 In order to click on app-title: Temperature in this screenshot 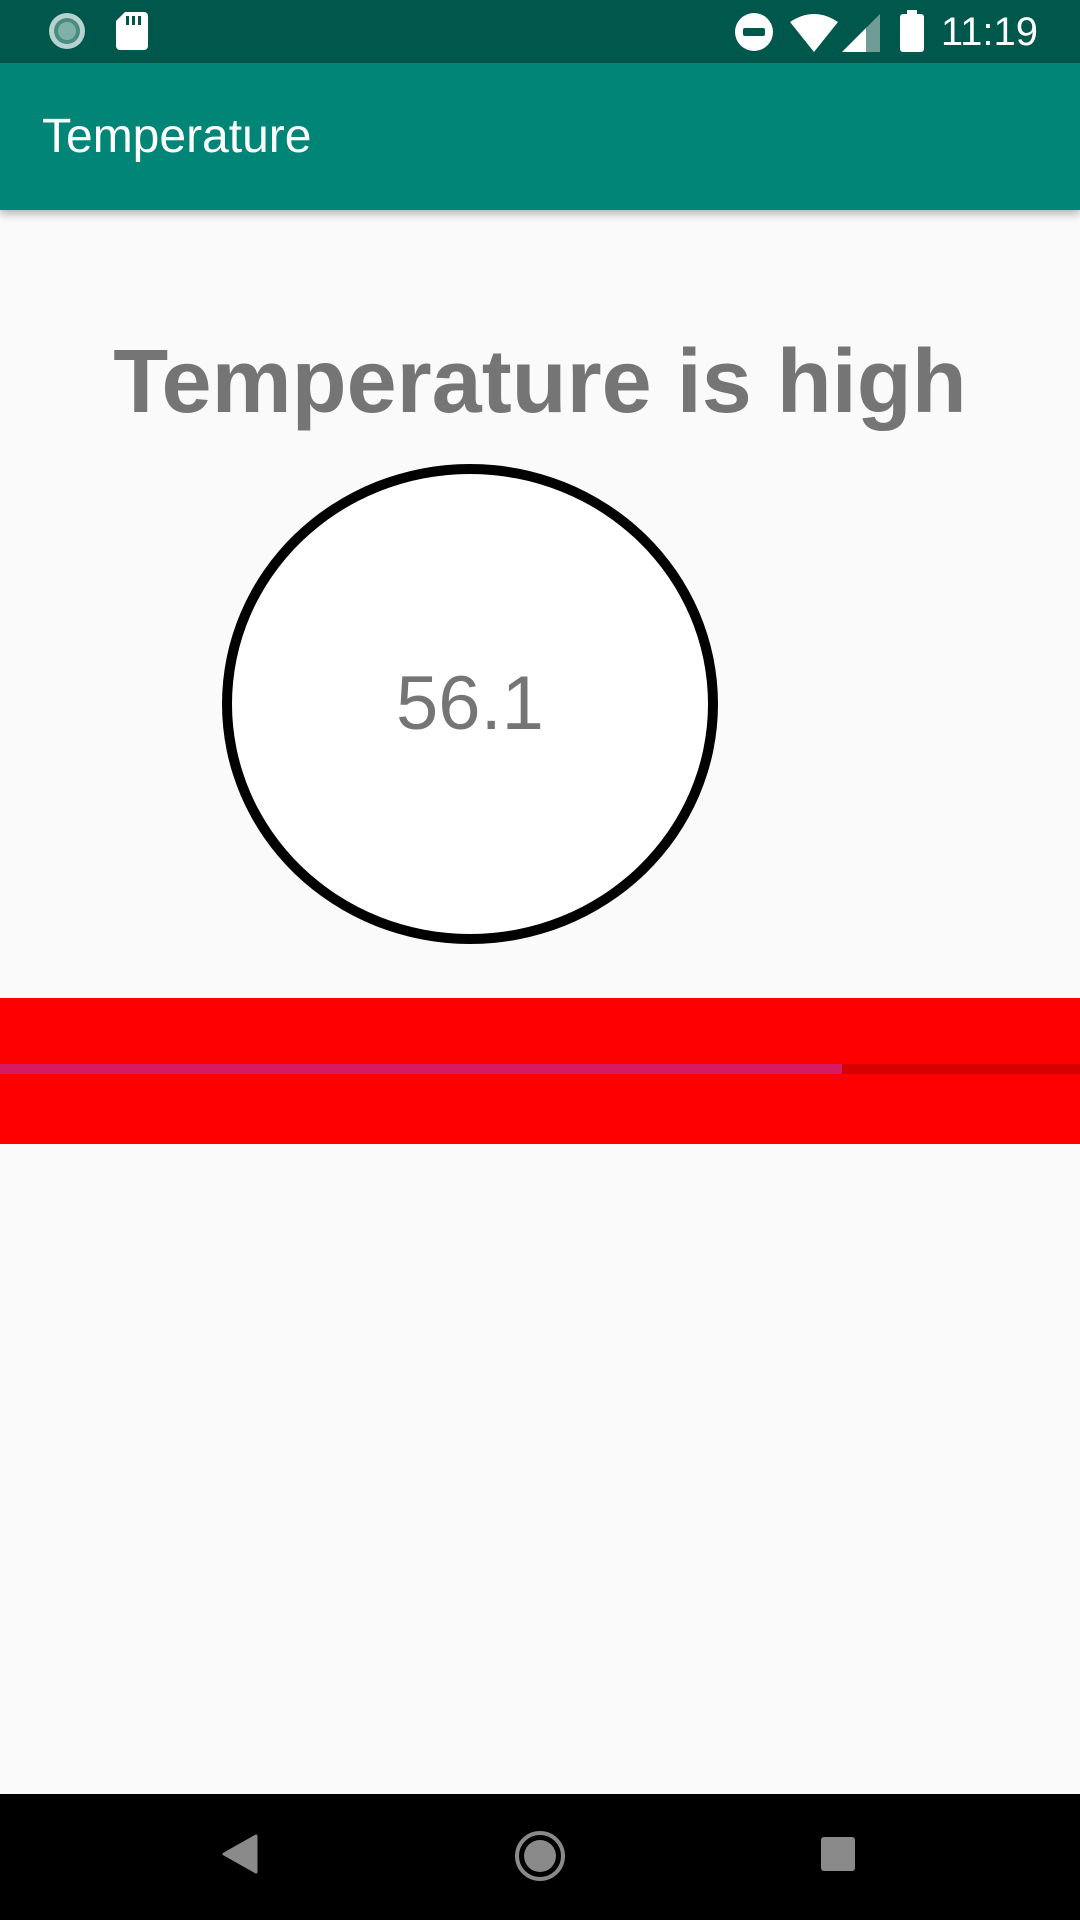, I will do `click(177, 136)`.